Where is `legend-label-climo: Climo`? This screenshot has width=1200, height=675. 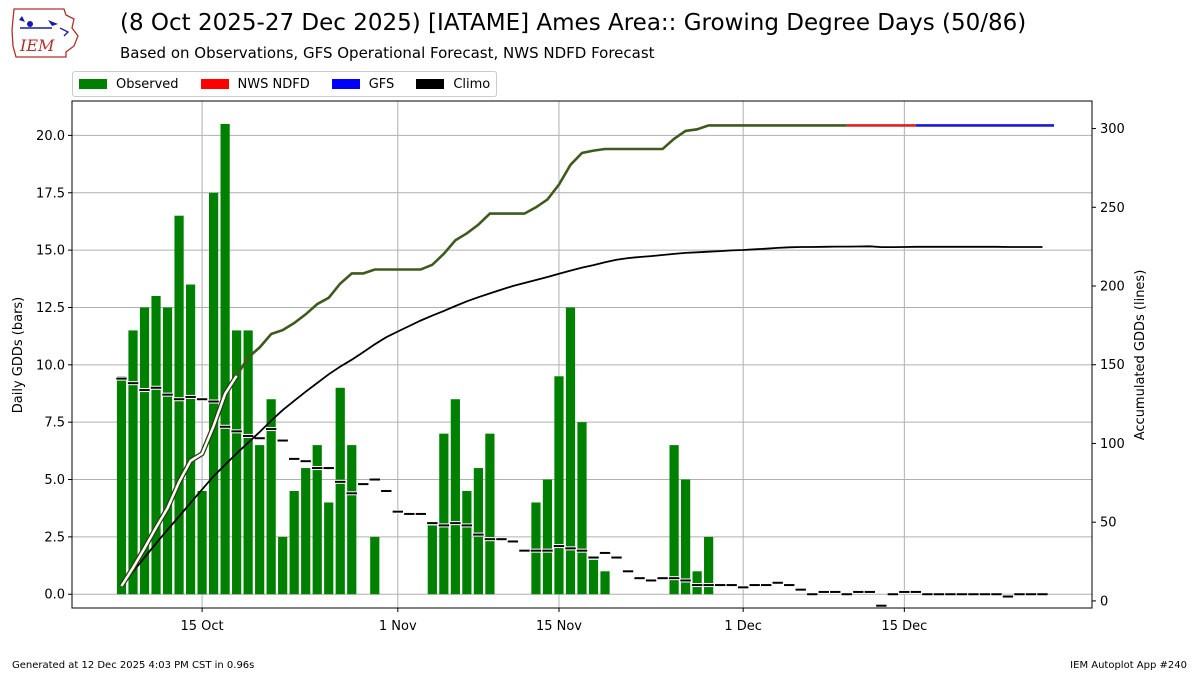 legend-label-climo: Climo is located at coordinates (472, 84).